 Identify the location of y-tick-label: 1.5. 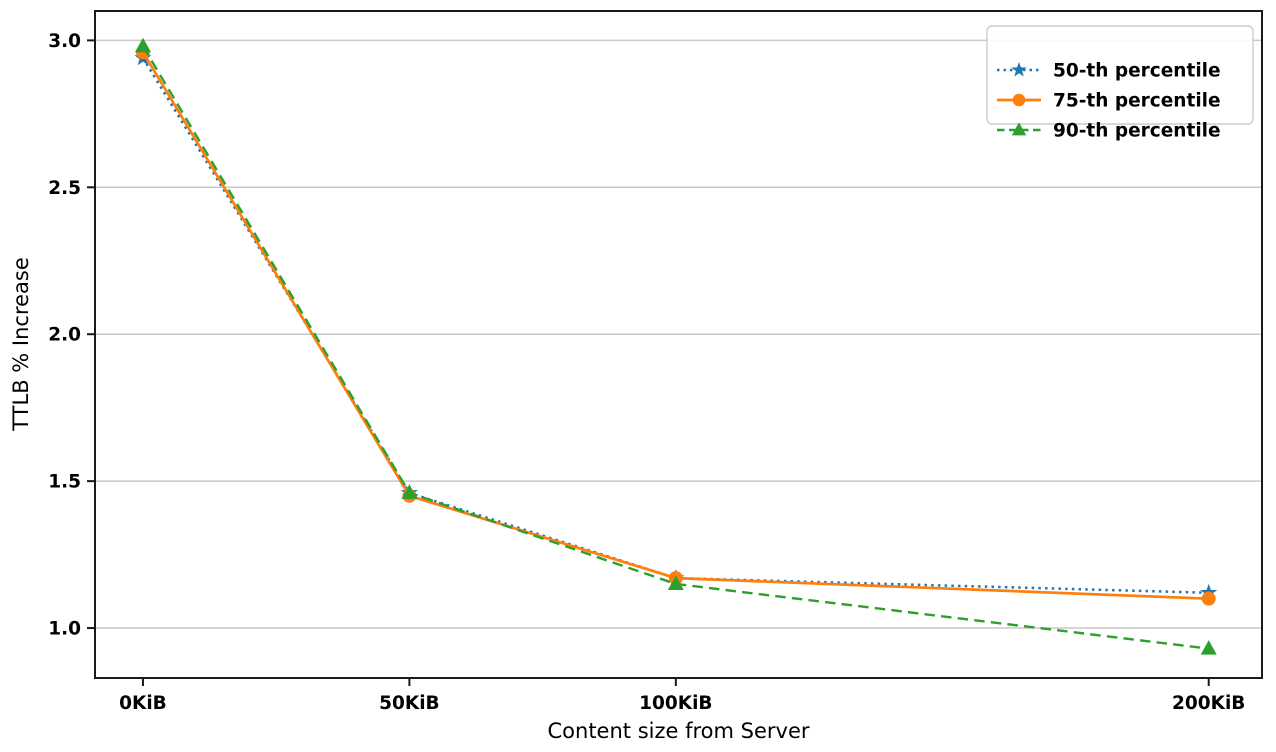
(64, 482).